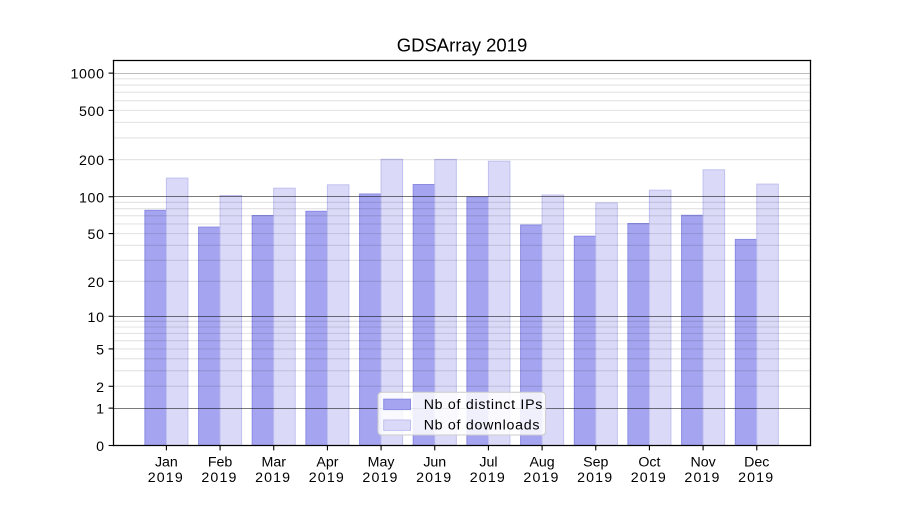 This screenshot has height=505, width=900. Describe the element at coordinates (462, 45) in the screenshot. I see `svg-text: GDSArray 2019` at that location.